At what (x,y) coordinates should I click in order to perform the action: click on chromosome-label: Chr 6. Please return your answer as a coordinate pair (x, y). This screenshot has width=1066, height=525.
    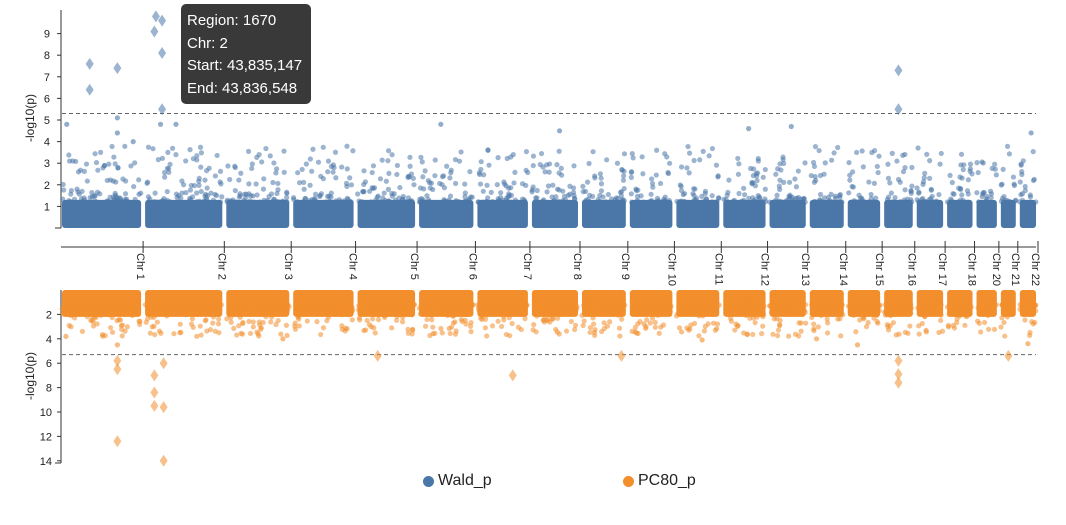
    Looking at the image, I should click on (472, 266).